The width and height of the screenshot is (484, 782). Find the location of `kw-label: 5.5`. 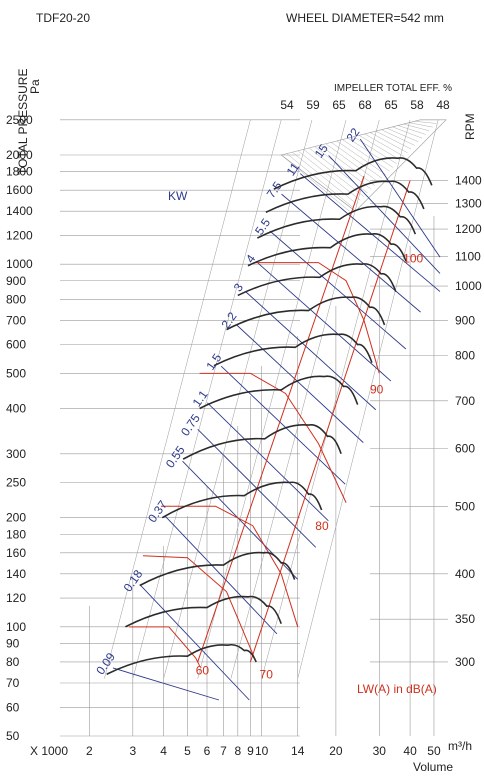

kw-label: 5.5 is located at coordinates (262, 227).